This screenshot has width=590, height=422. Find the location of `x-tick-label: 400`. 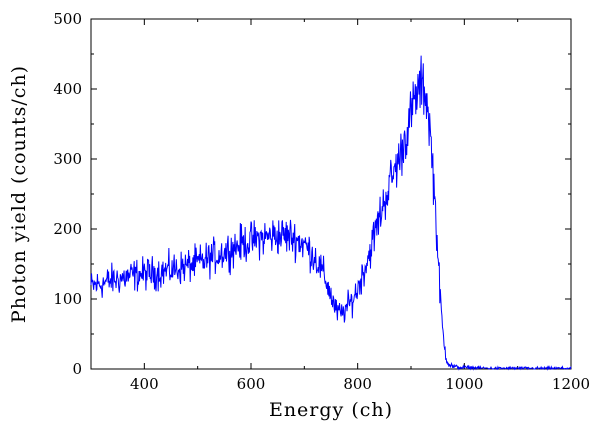

x-tick-label: 400 is located at coordinates (144, 384).